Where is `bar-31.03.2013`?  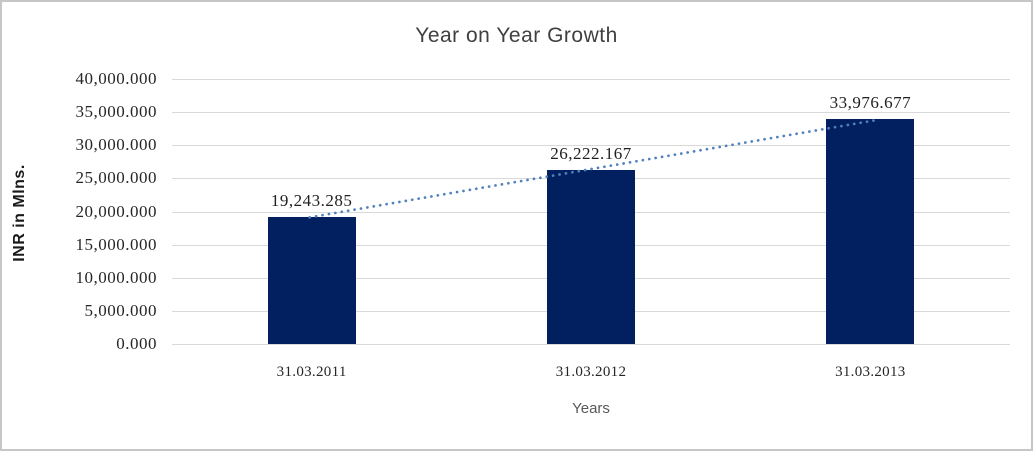 bar-31.03.2013 is located at coordinates (870, 231).